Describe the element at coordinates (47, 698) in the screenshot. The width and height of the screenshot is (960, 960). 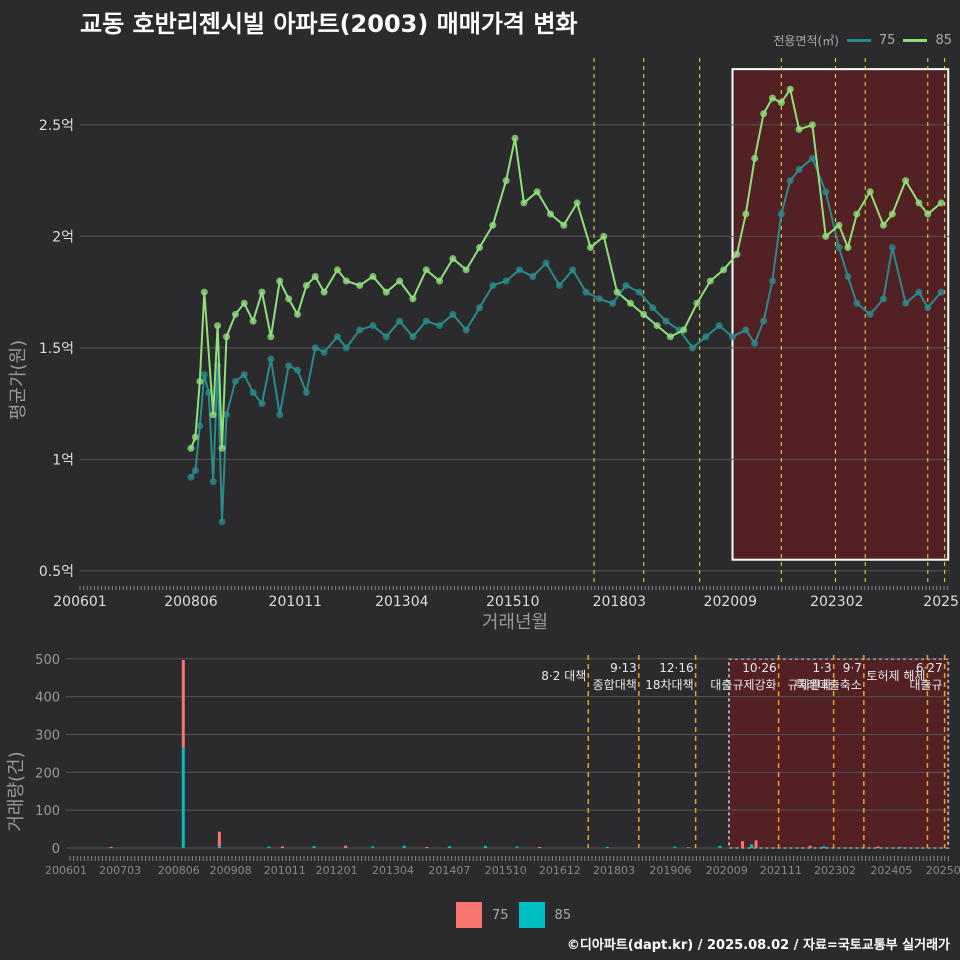
I see `y-tick-label-bottom: 400` at that location.